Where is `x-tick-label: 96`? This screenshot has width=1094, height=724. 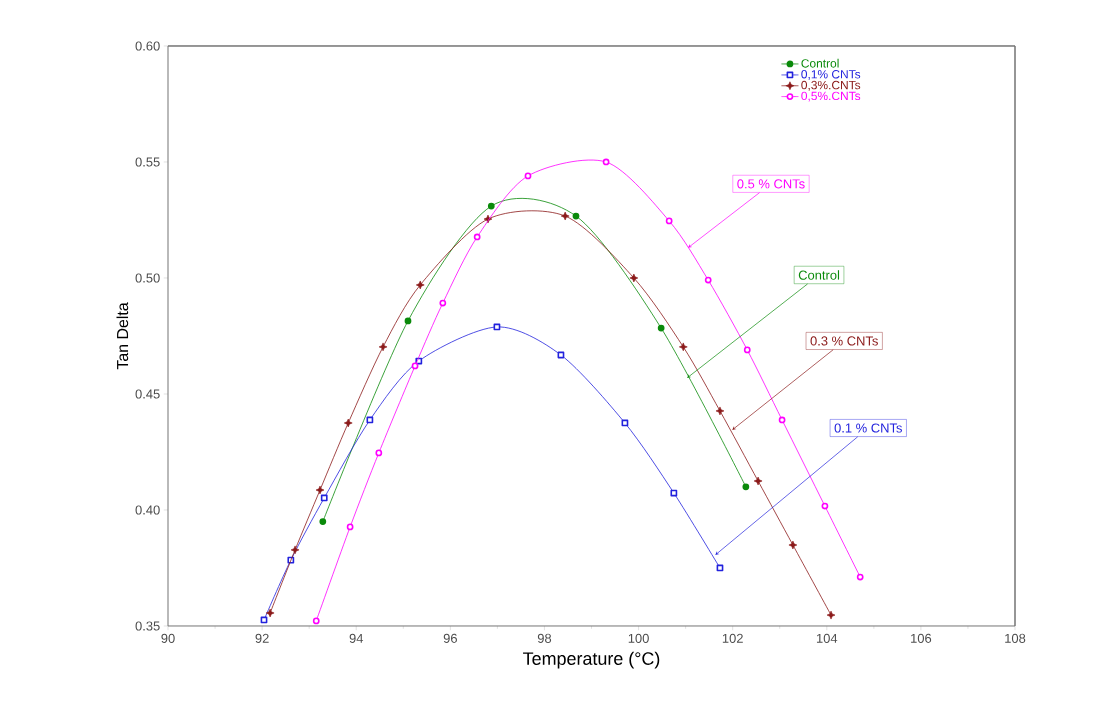 x-tick-label: 96 is located at coordinates (450, 638).